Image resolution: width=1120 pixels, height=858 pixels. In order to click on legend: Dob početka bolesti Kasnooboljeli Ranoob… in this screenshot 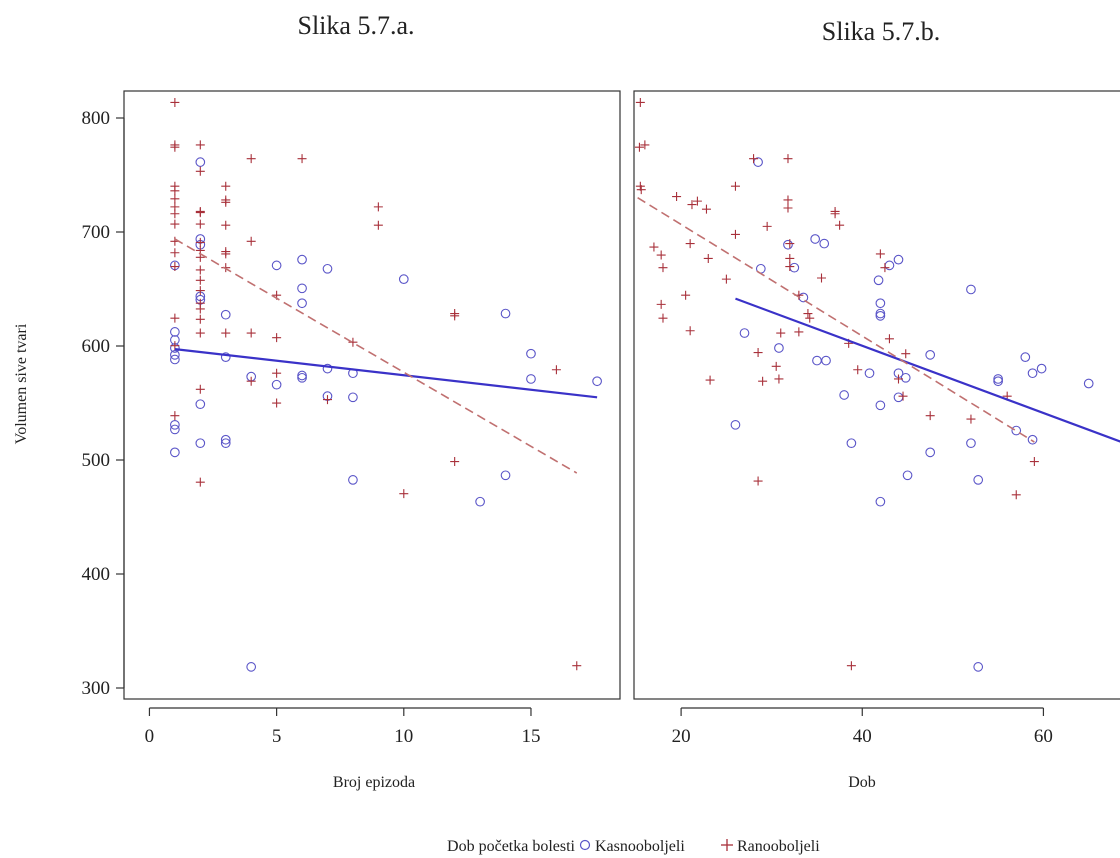, I will do `click(633, 846)`.